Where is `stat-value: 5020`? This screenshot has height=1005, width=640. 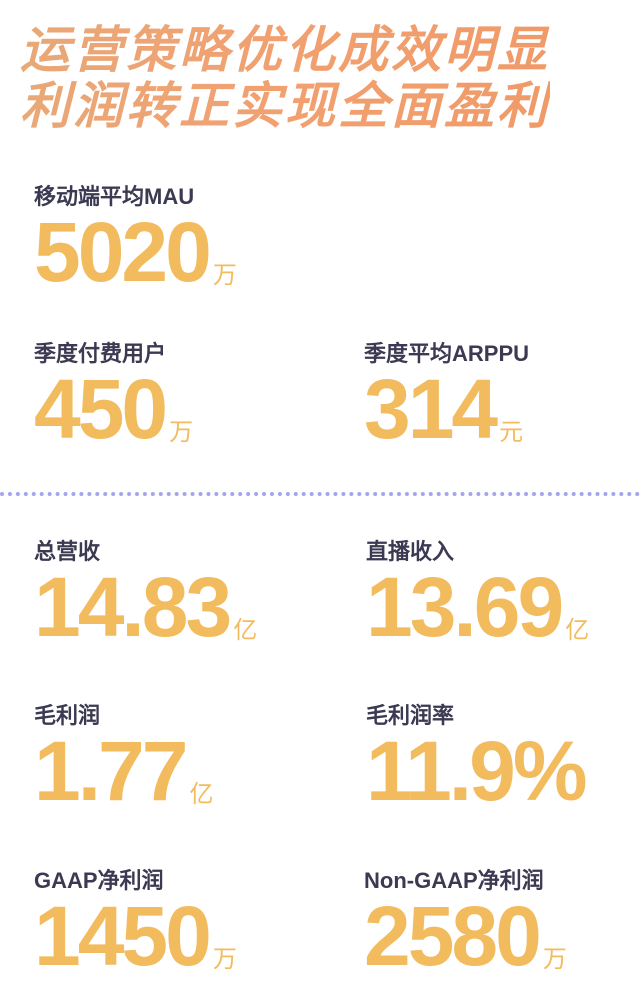 stat-value: 5020 is located at coordinates (123, 252).